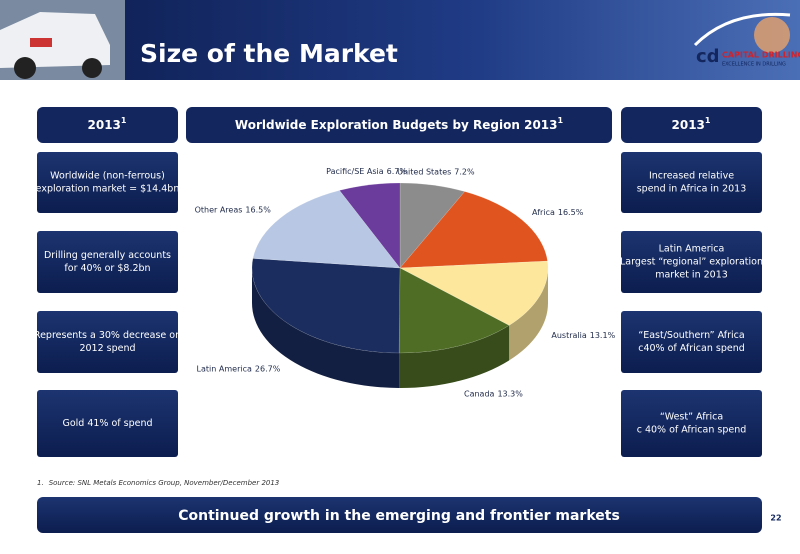 The height and width of the screenshot is (554, 800). Describe the element at coordinates (224, 368) in the screenshot. I see `pie-label-category: Latin America` at that location.